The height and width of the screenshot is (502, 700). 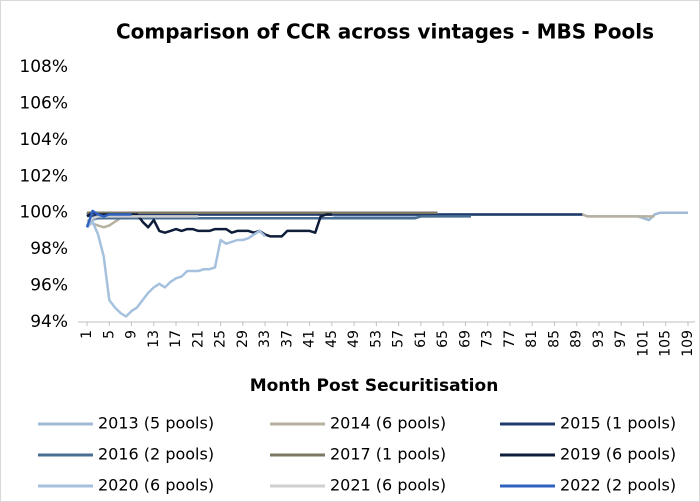 What do you see at coordinates (43, 103) in the screenshot?
I see `y-tick-label: 106%` at bounding box center [43, 103].